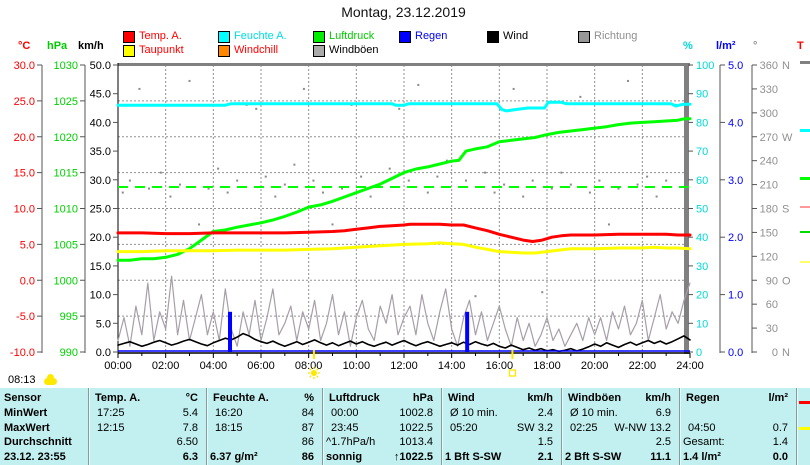  I want to click on chart-top-border, so click(404, 64).